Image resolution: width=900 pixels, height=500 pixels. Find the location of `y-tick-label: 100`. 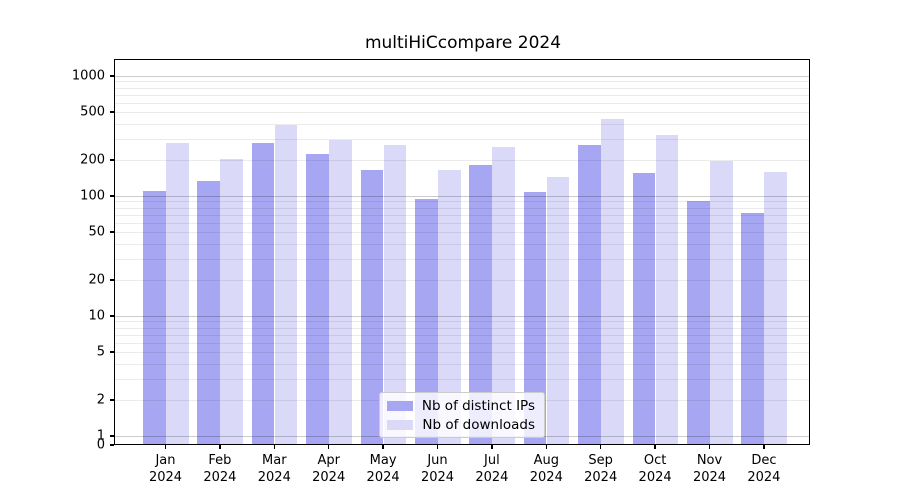

y-tick-label: 100 is located at coordinates (92, 196).